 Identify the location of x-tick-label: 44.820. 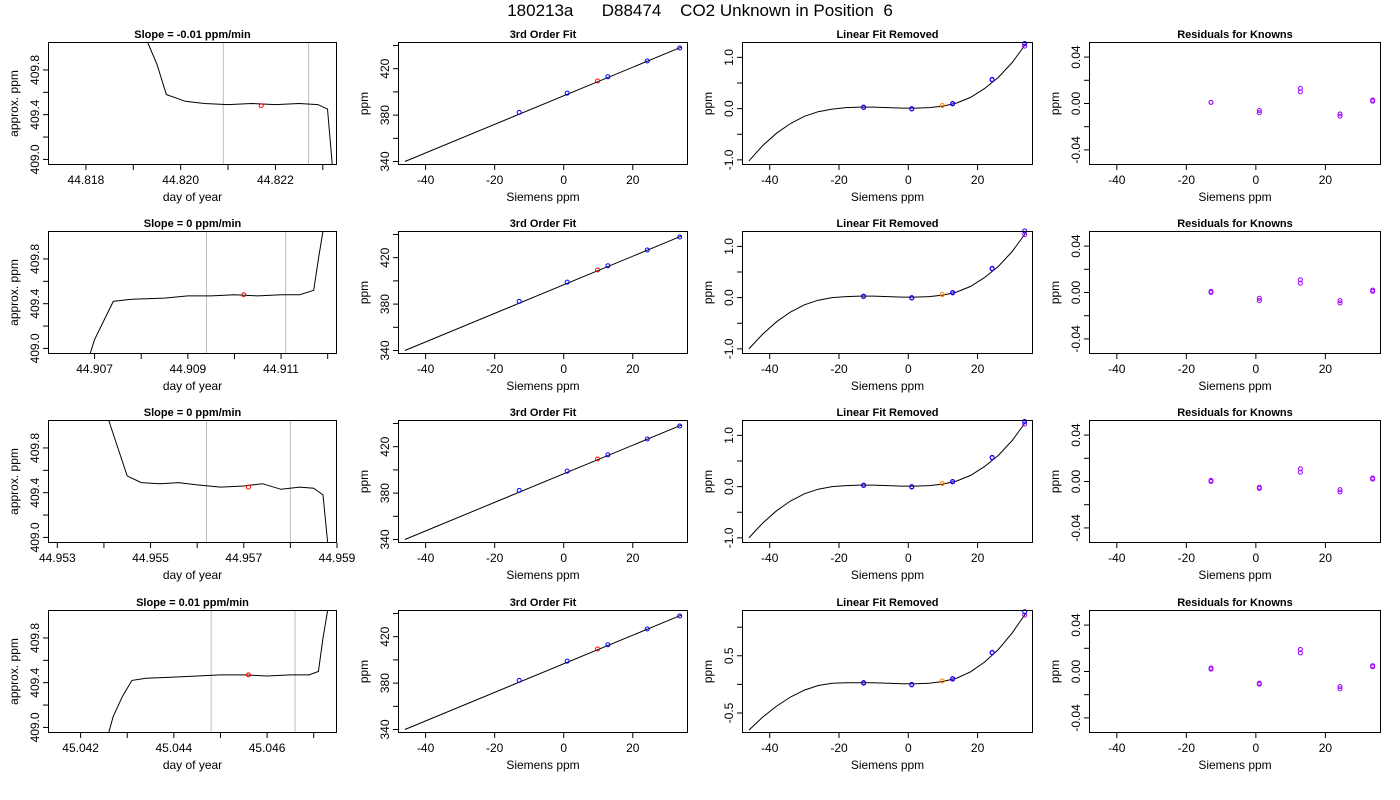
(180, 180).